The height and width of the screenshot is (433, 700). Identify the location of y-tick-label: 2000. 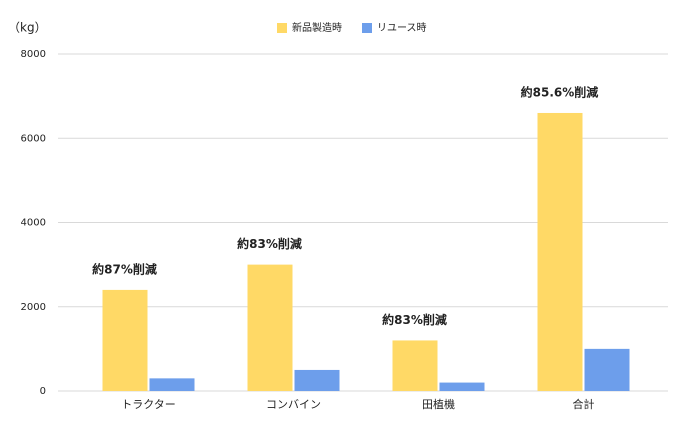
(33, 307).